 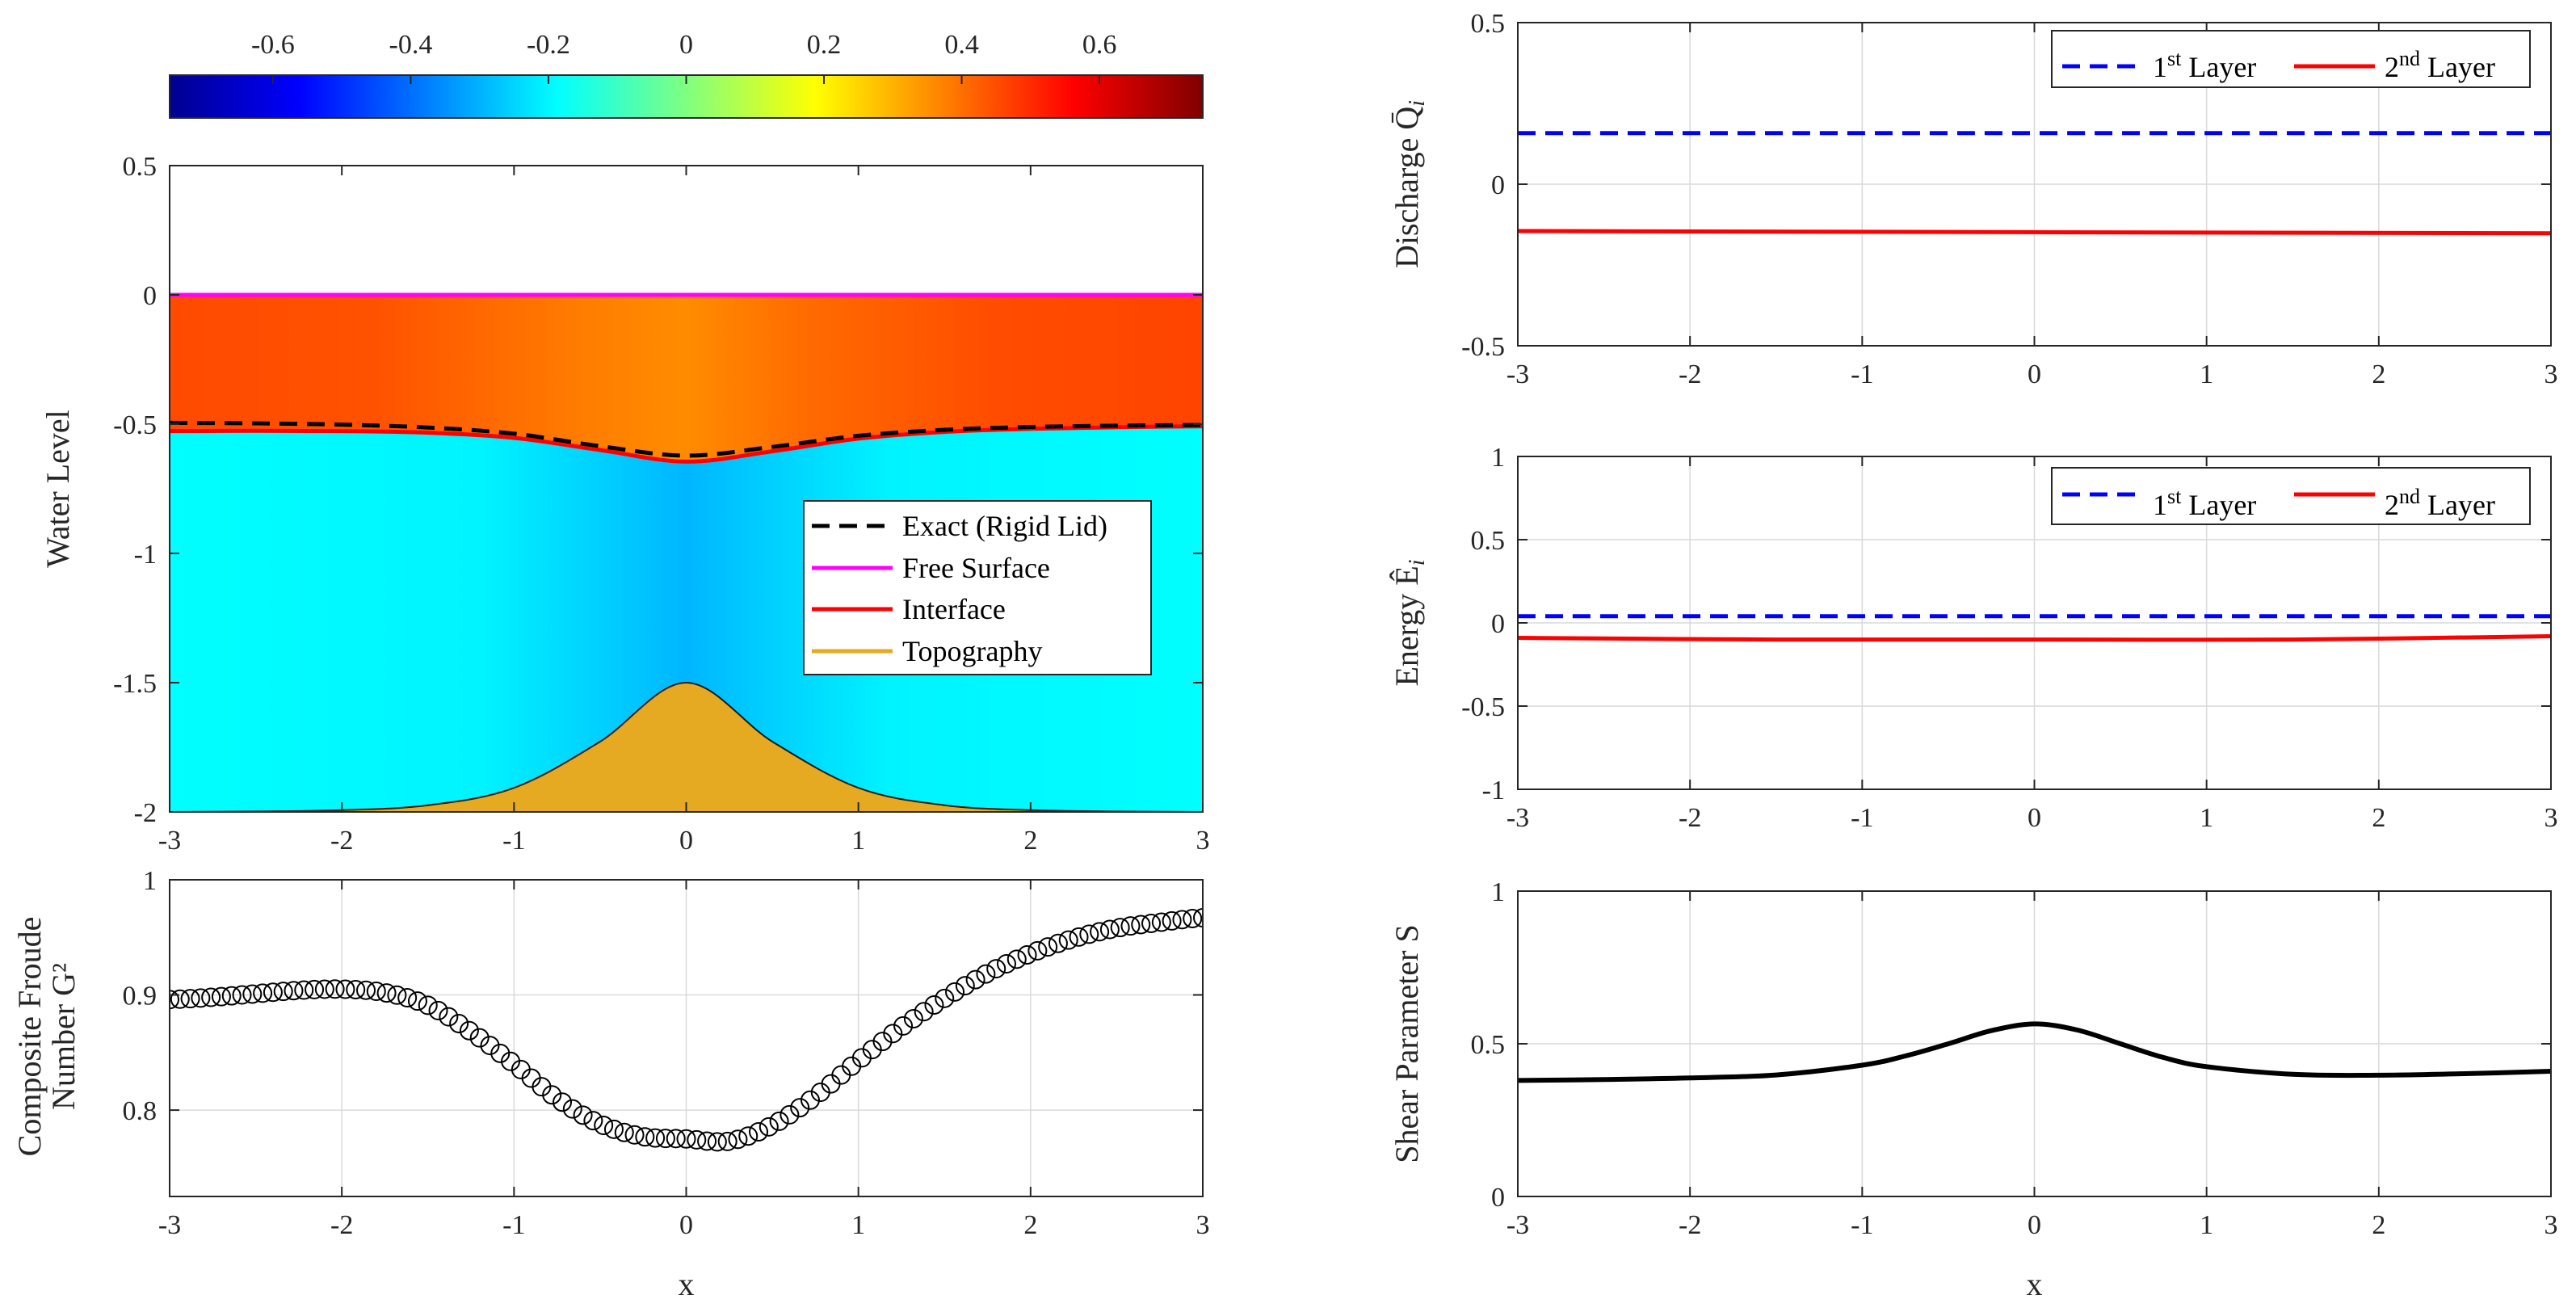 What do you see at coordinates (954, 609) in the screenshot?
I see `legend-label-interface: Interface` at bounding box center [954, 609].